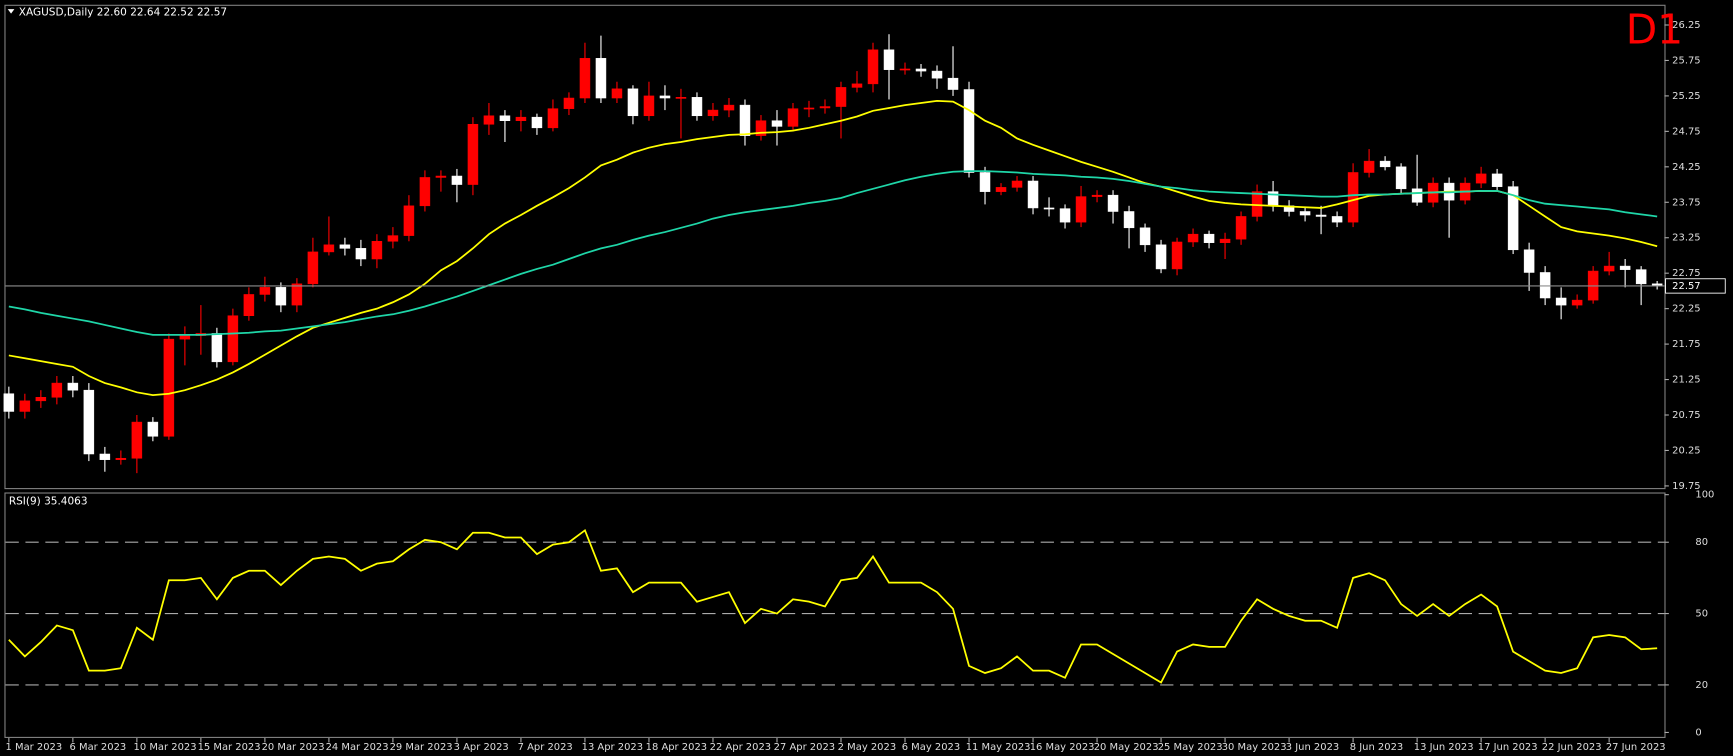 This screenshot has width=1733, height=756. I want to click on y-tick-label: 24.25, so click(1686, 167).